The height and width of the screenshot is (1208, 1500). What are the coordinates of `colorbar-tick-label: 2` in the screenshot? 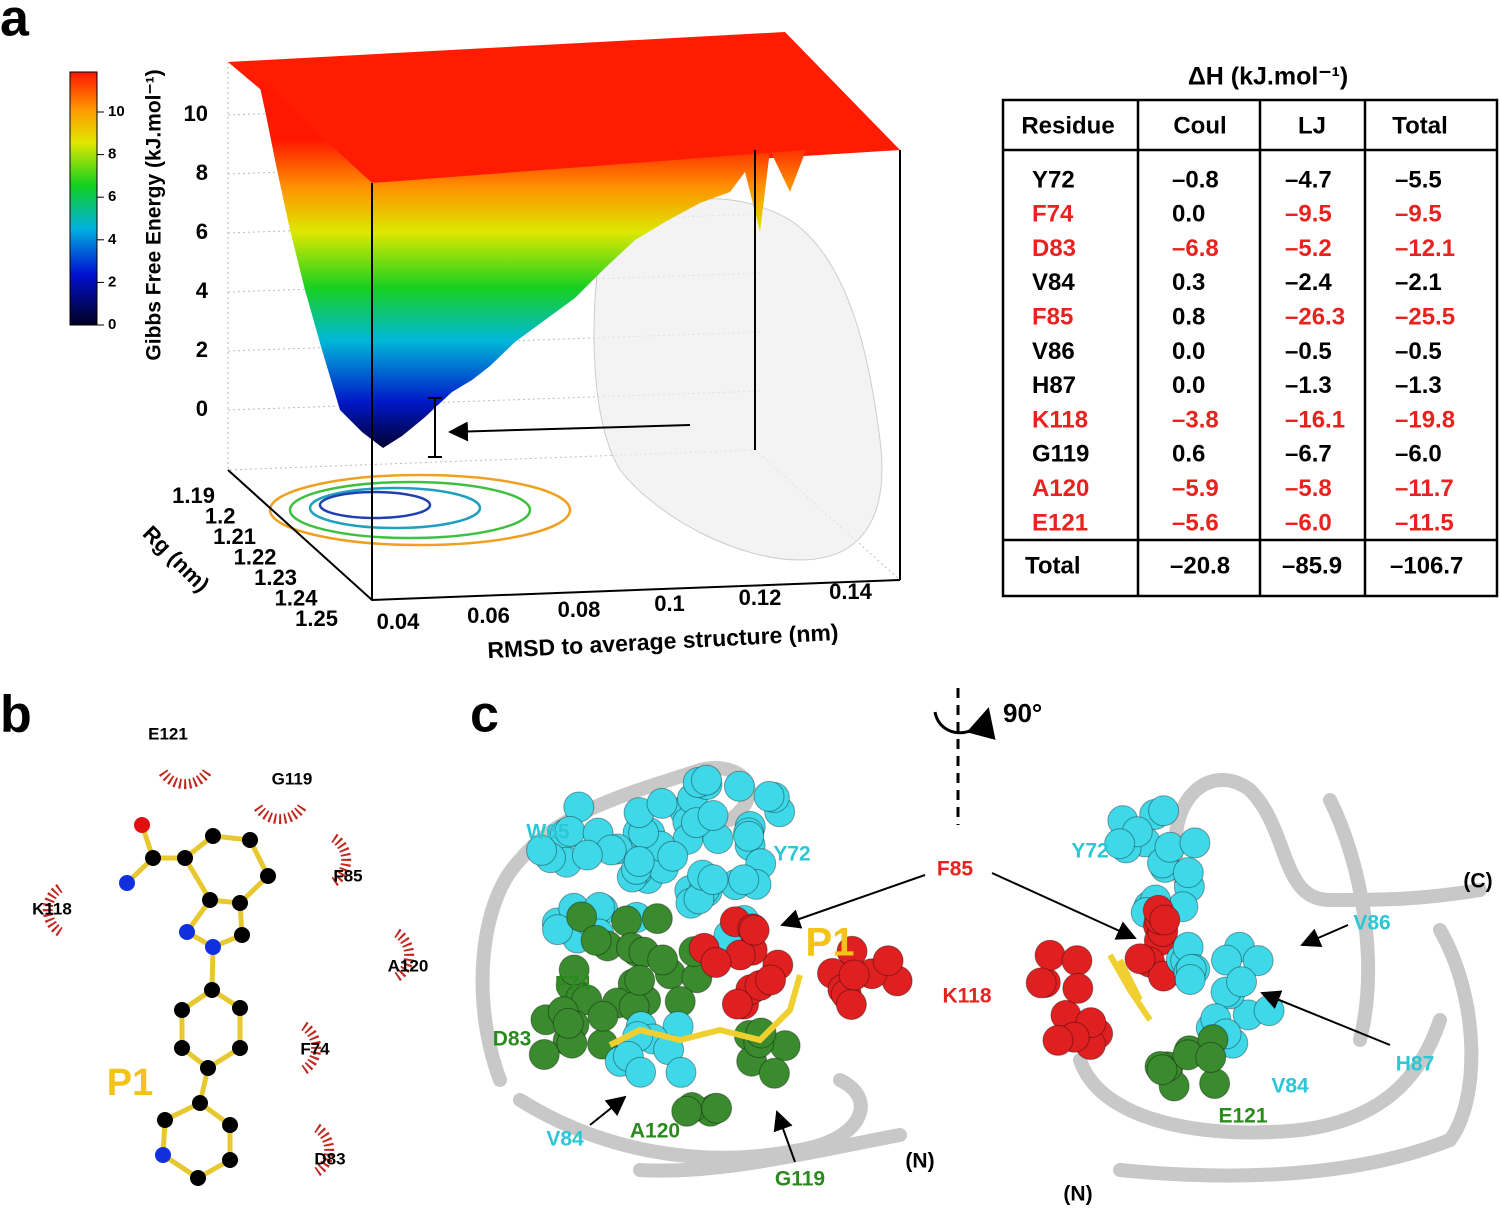 It's located at (112, 281).